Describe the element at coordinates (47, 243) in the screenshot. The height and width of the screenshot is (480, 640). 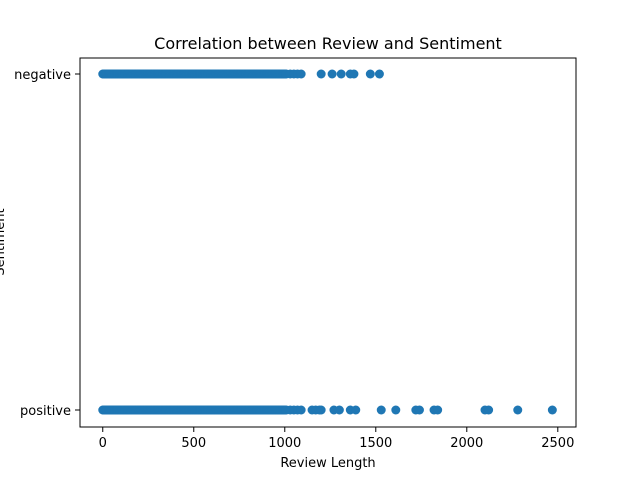
I see `y-axis: positive negative` at that location.